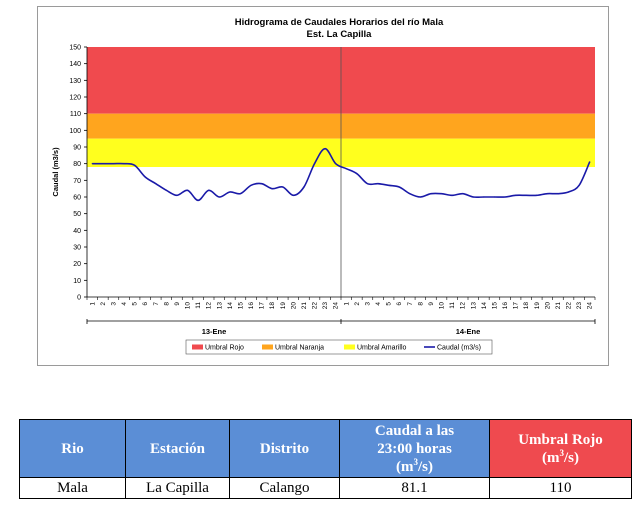  I want to click on header-caudal: Caudal a las 23:00 horas (m3/s), so click(414, 448).